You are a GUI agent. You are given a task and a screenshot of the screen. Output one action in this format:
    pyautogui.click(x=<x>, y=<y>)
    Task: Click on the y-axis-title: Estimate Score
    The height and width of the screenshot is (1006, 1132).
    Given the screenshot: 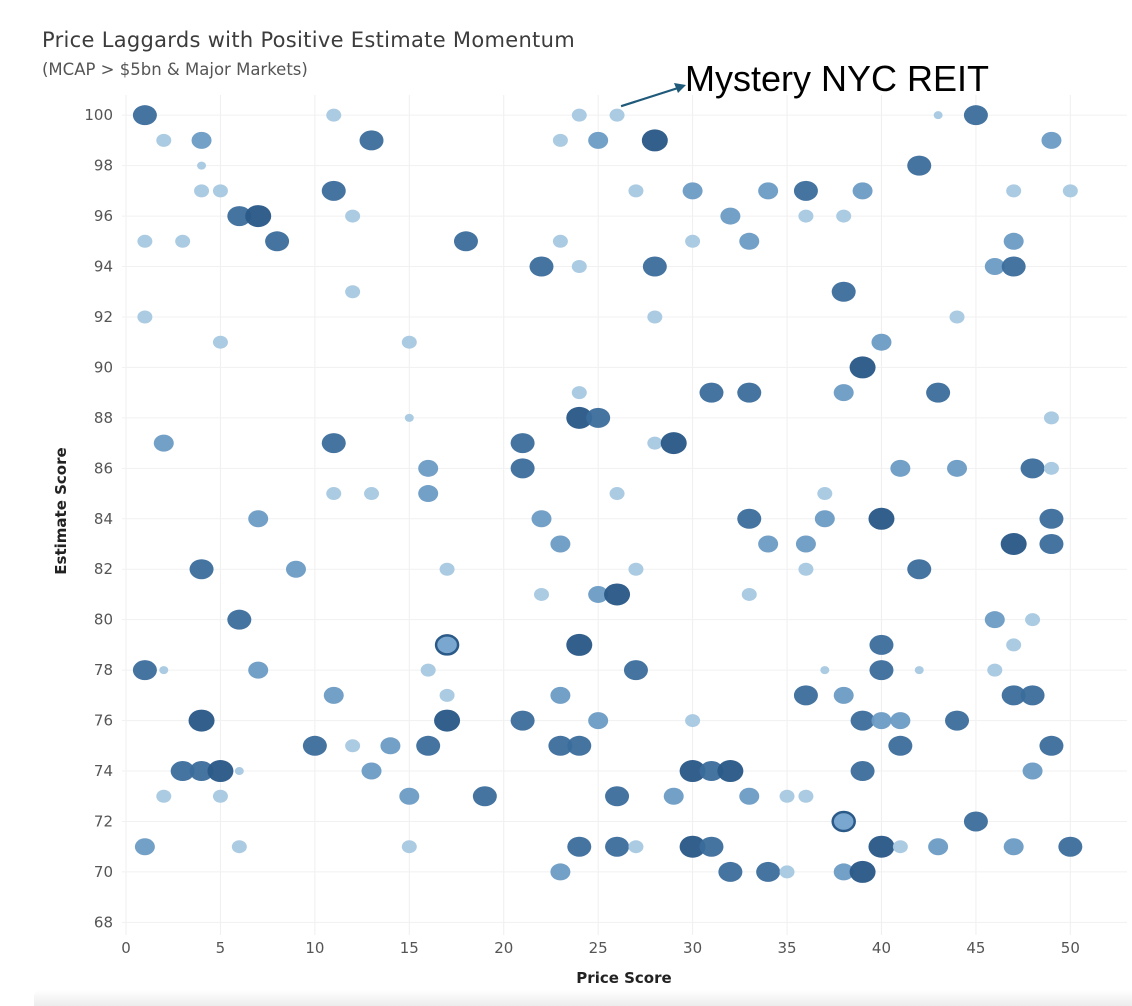 What is the action you would take?
    pyautogui.click(x=61, y=510)
    